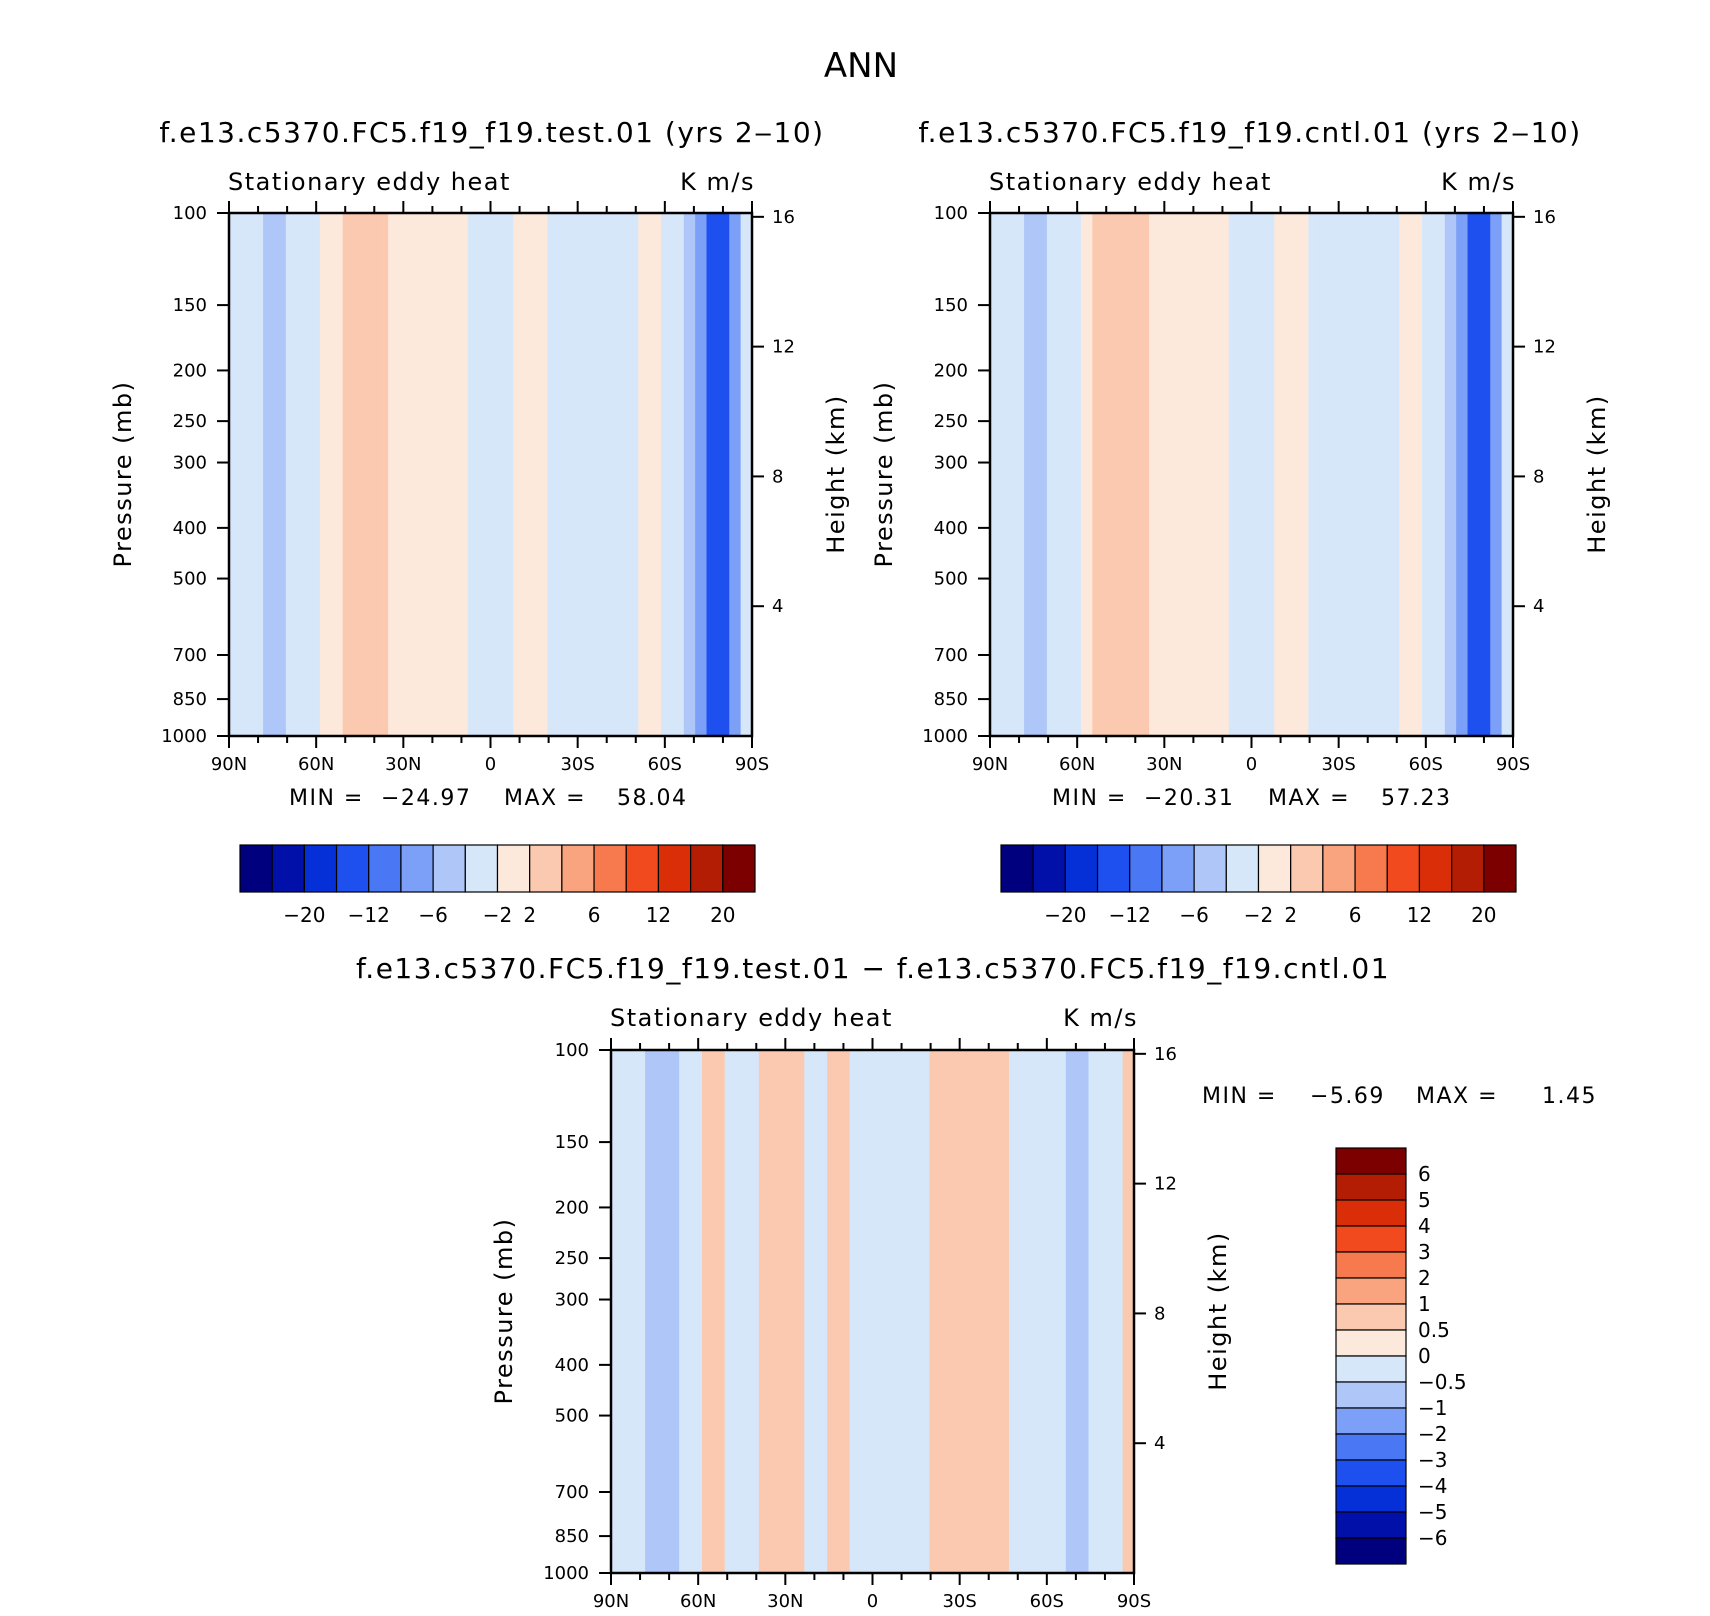  What do you see at coordinates (1290, 915) in the screenshot?
I see `colorbar-label: 2` at bounding box center [1290, 915].